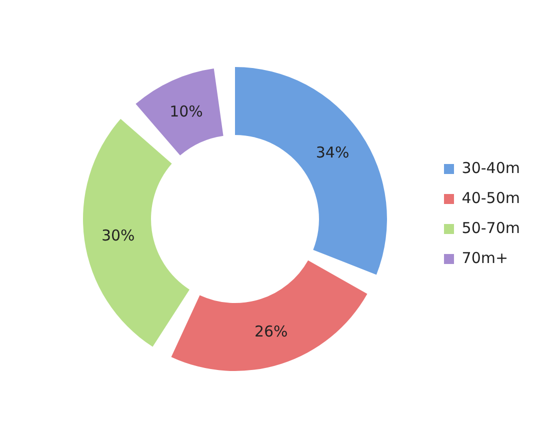  Describe the element at coordinates (118, 235) in the screenshot. I see `data-label: 30%` at that location.